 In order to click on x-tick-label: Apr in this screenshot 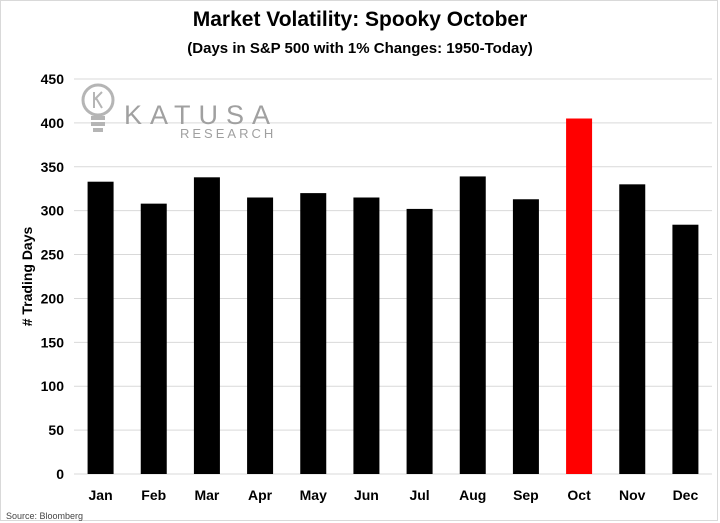, I will do `click(260, 495)`.